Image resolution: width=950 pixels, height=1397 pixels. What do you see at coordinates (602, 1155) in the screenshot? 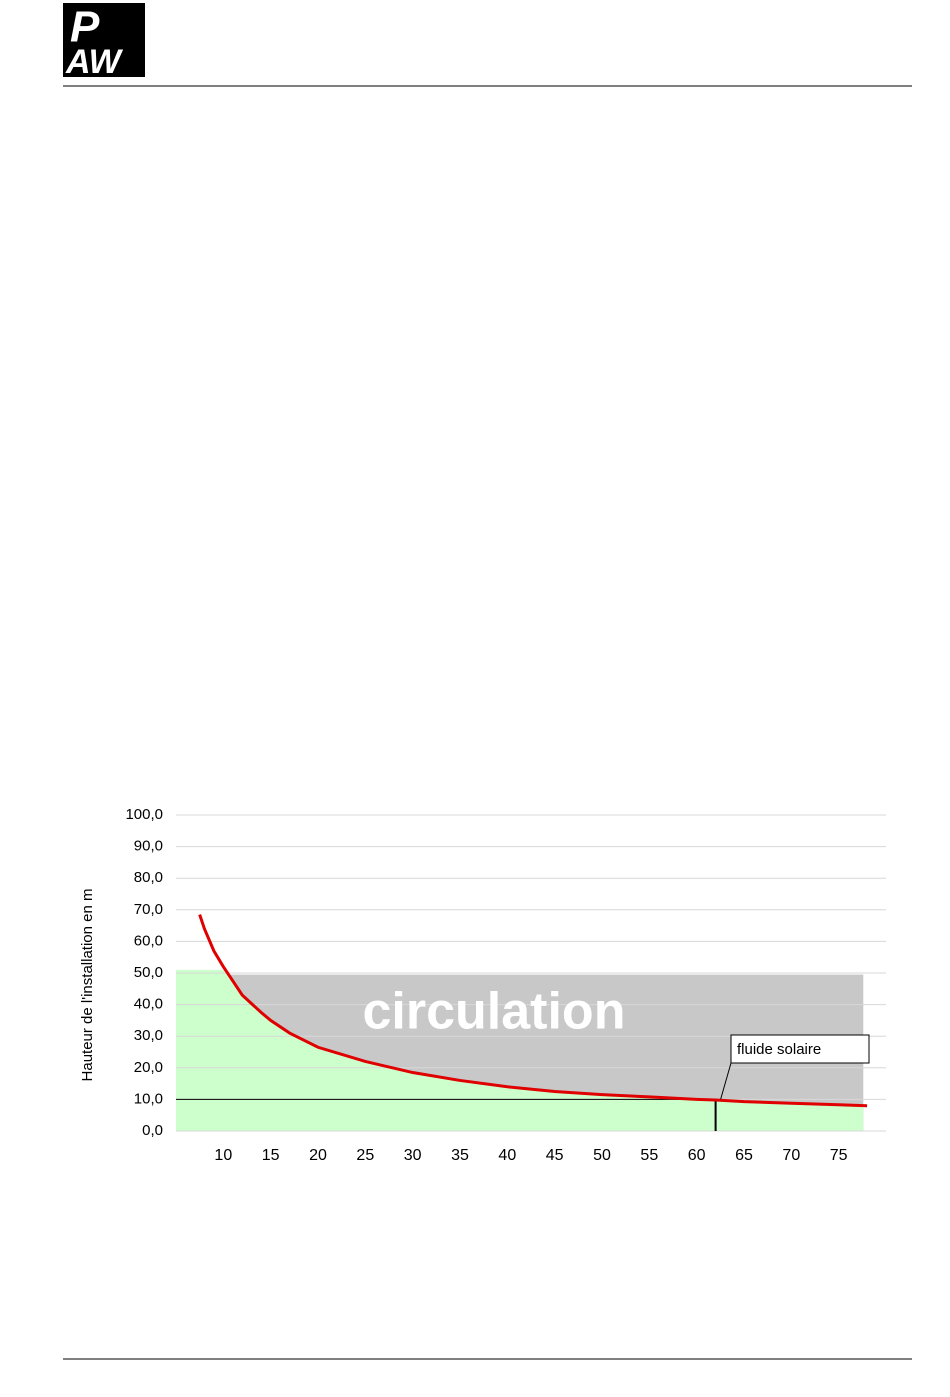
I see `x-tick-label: 50` at bounding box center [602, 1155].